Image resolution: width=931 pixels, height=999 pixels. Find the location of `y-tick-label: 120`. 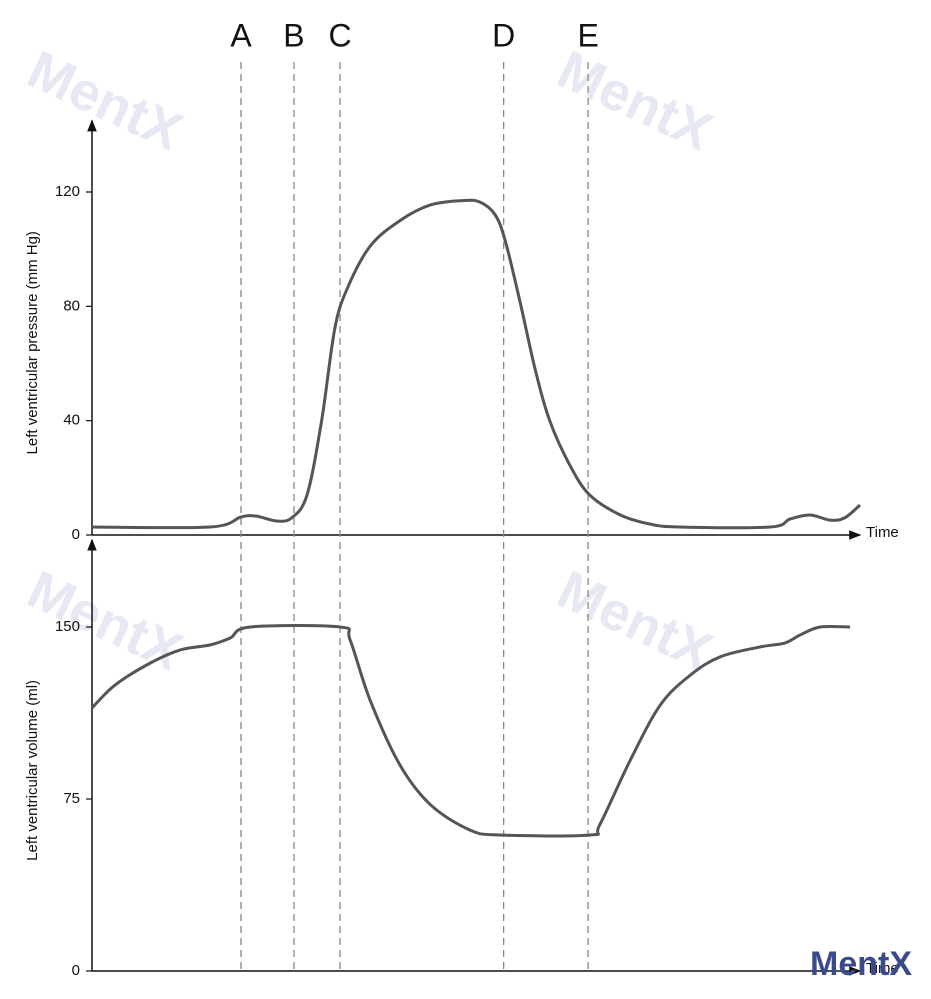

y-tick-label: 120 is located at coordinates (67, 191).